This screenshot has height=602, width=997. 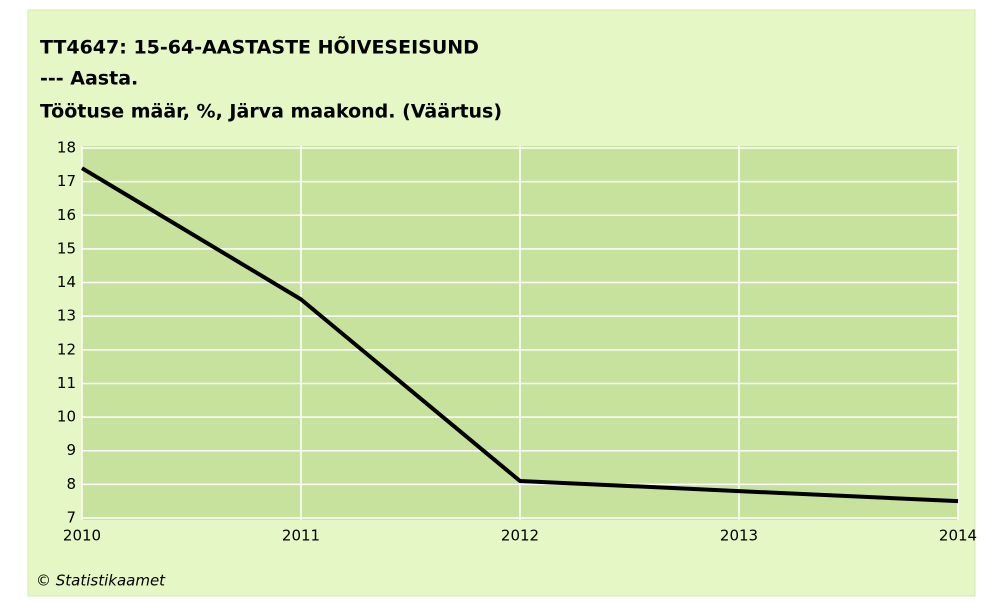 What do you see at coordinates (958, 536) in the screenshot?
I see `x-tick-label: 2014` at bounding box center [958, 536].